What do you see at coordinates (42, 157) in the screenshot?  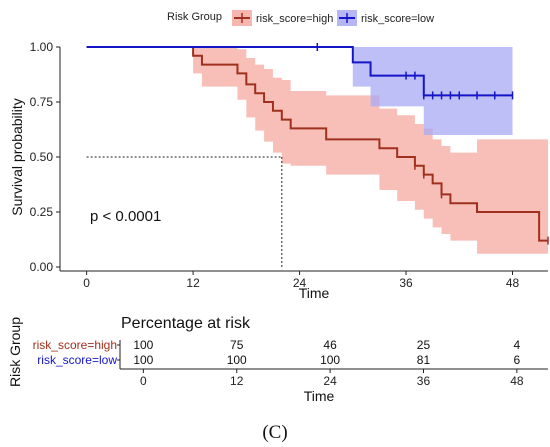 I see `y-tick-label: 0.50` at bounding box center [42, 157].